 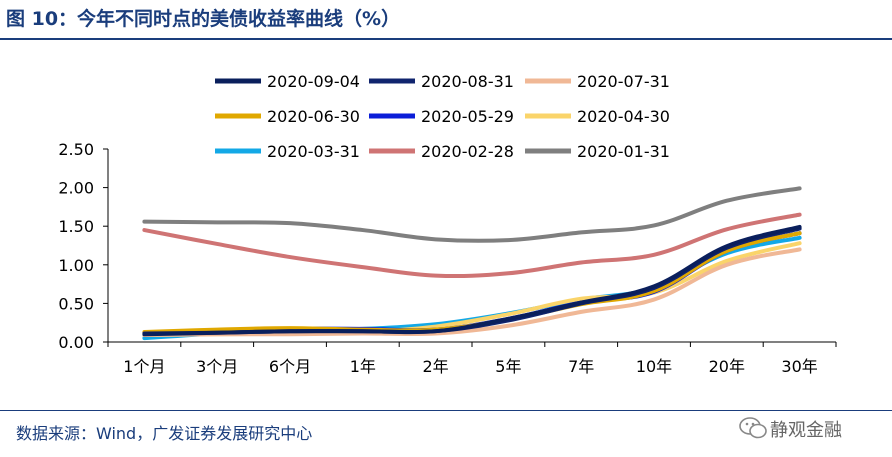 I want to click on x-tick-label: 6个月, so click(x=290, y=366).